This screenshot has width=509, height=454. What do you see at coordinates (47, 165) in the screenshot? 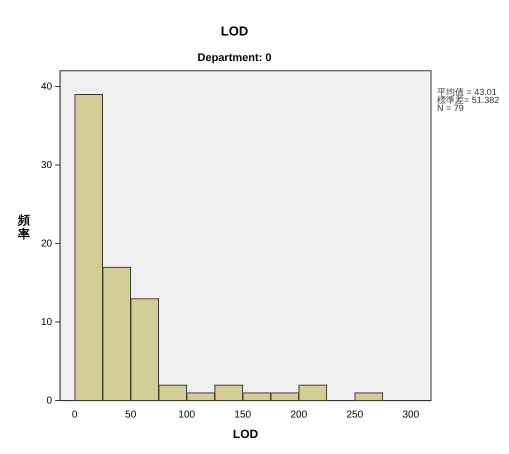
I see `y-tick-label: 30` at bounding box center [47, 165].